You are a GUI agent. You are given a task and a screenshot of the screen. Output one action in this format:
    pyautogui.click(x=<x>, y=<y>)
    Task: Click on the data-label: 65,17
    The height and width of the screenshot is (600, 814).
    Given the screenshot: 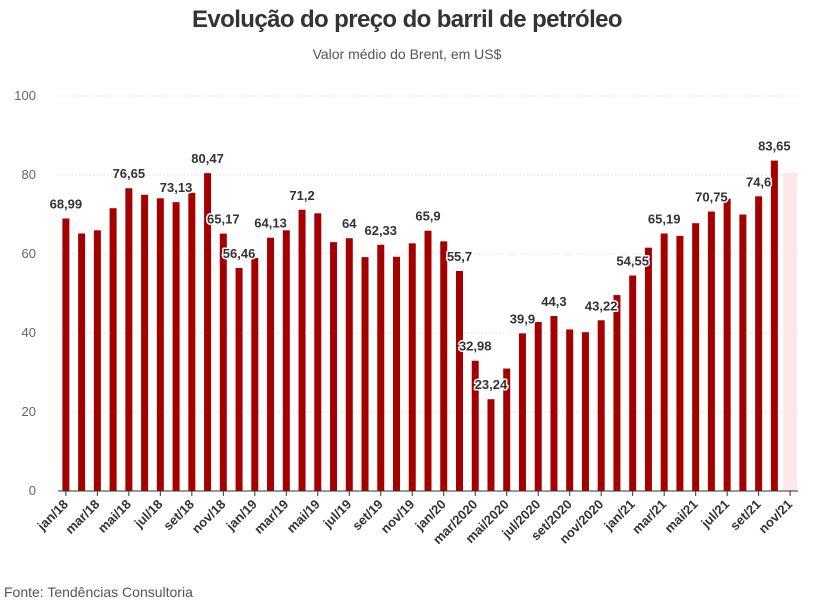 What is the action you would take?
    pyautogui.click(x=223, y=219)
    